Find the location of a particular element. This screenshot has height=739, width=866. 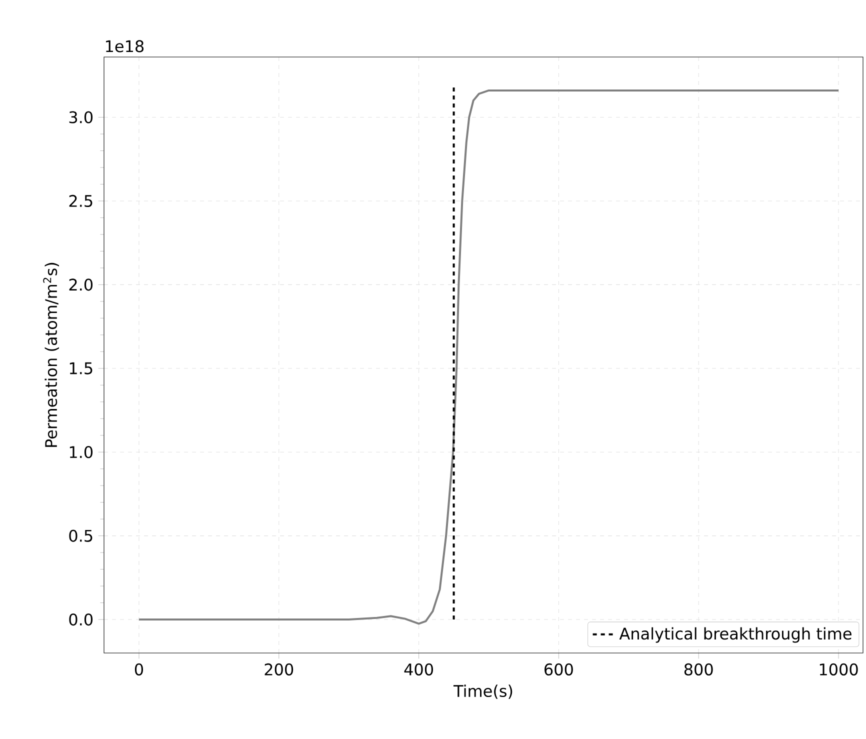

y-tick-label: 0.0 is located at coordinates (81, 619).